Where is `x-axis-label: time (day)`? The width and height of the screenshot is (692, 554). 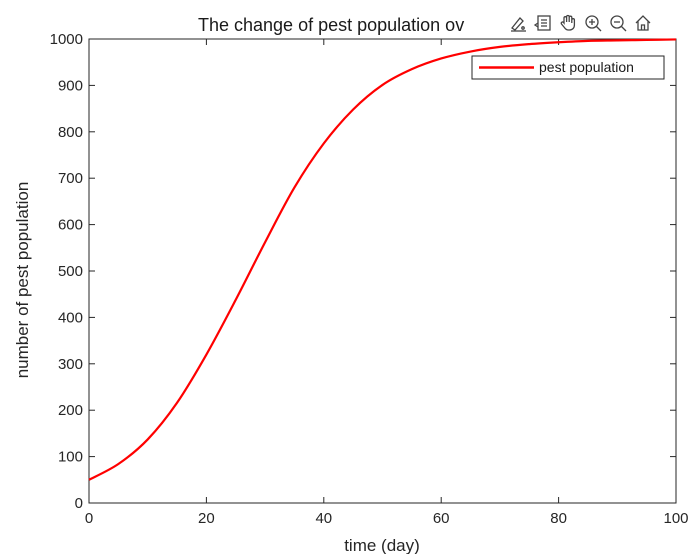 x-axis-label: time (day) is located at coordinates (382, 545).